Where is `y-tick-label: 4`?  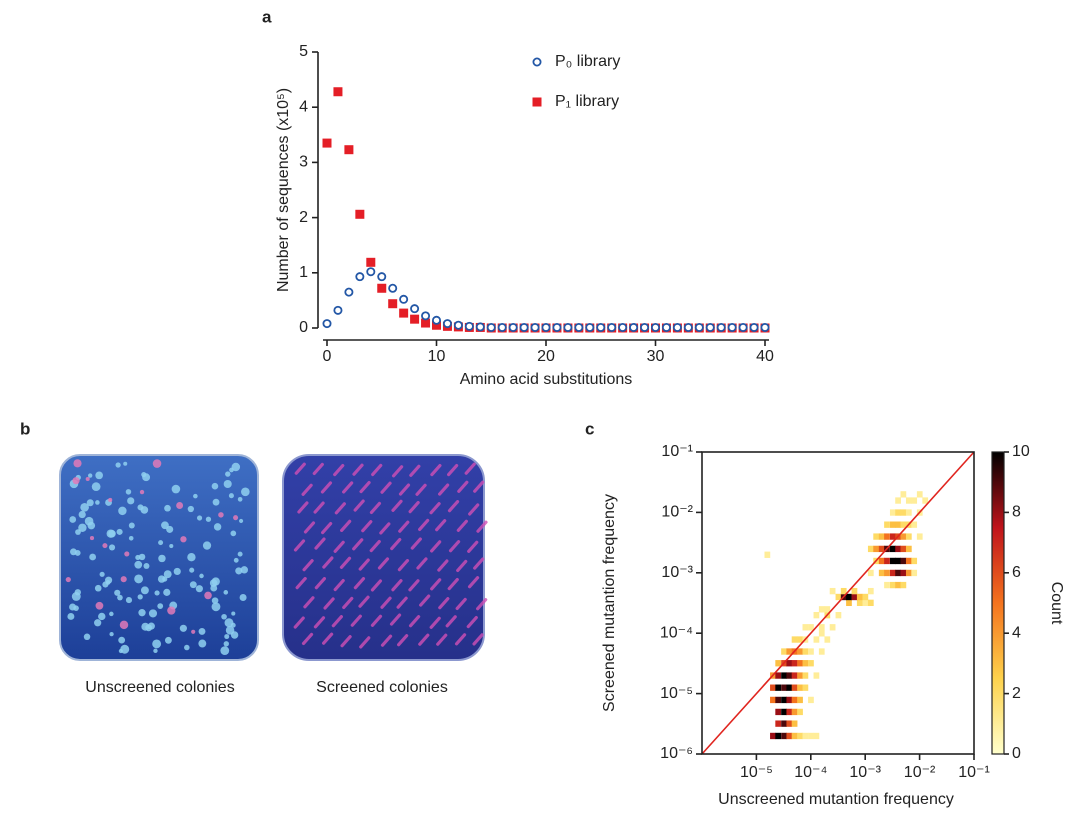
y-tick-label: 4 is located at coordinates (303, 106).